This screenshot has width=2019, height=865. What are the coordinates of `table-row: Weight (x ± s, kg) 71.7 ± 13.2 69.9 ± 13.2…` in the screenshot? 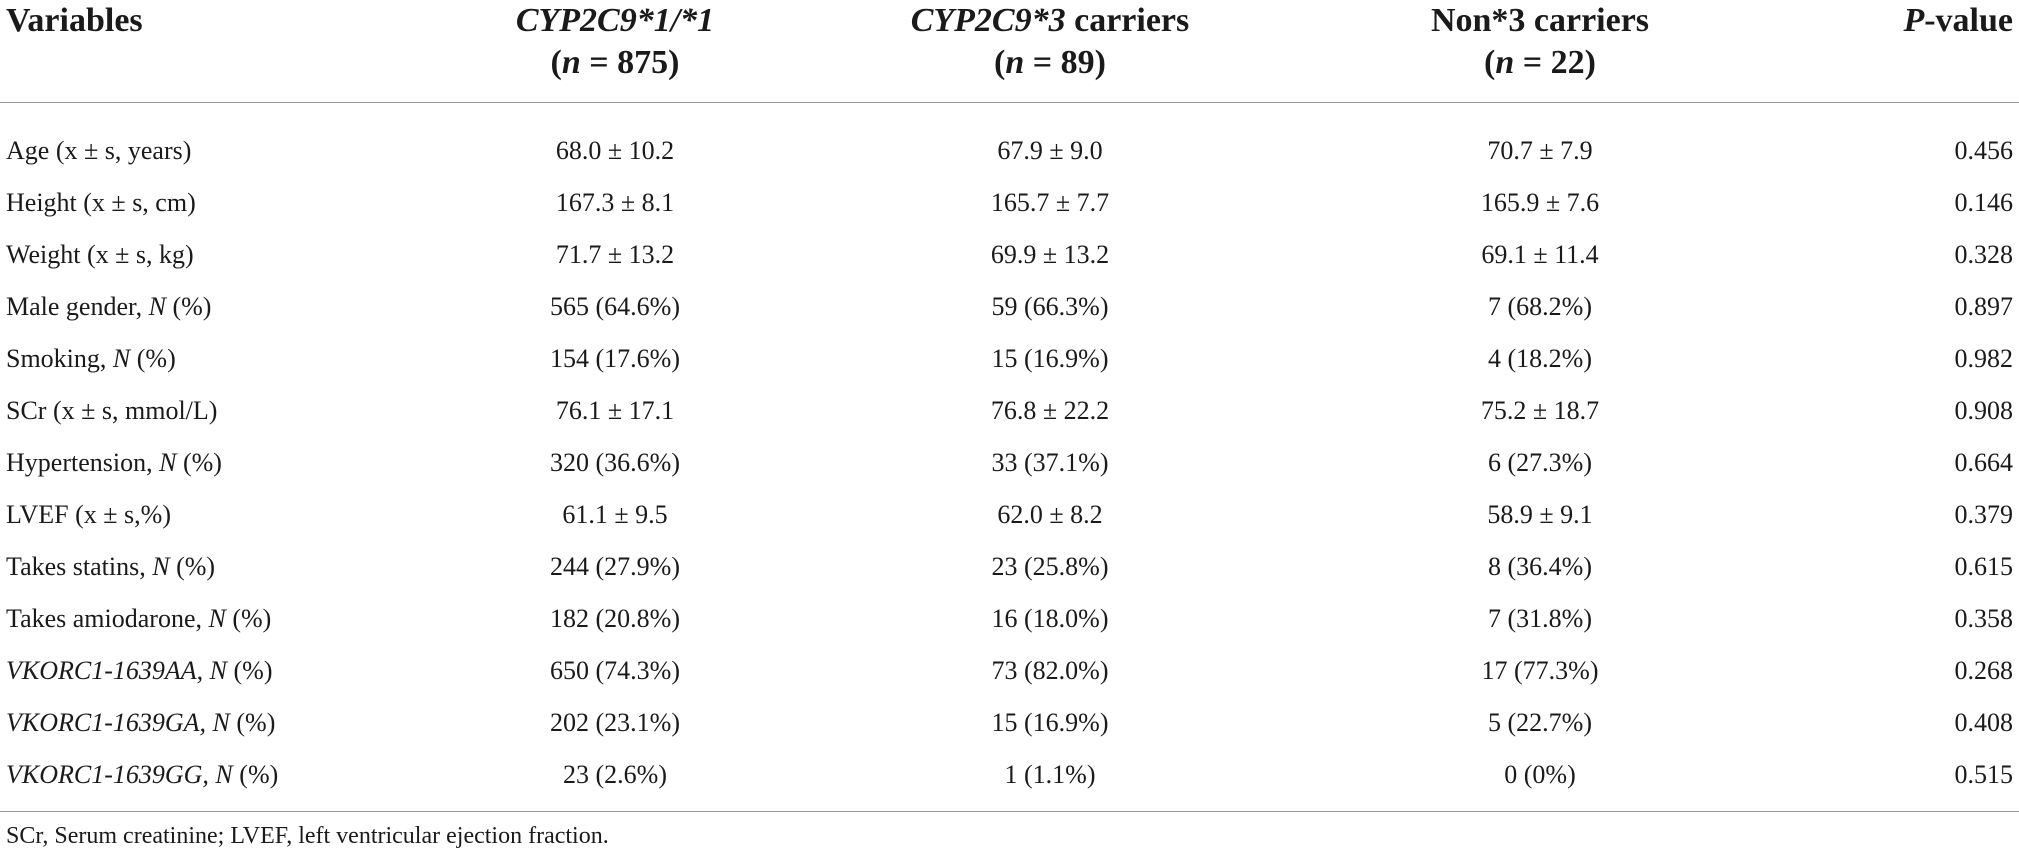 It's located at (1009, 255).